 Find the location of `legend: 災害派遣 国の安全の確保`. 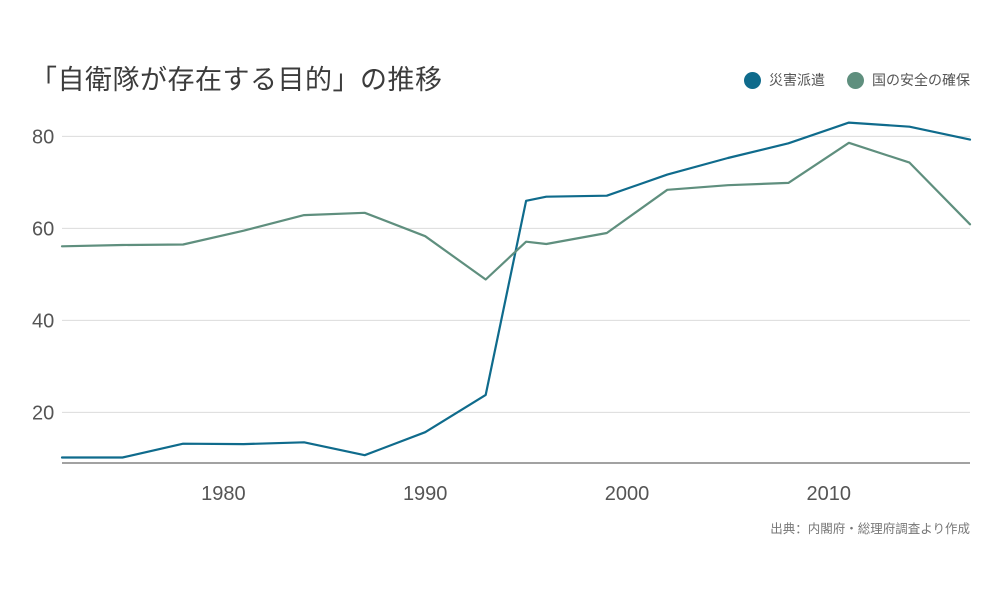

legend: 災害派遣 国の安全の確保 is located at coordinates (857, 80).